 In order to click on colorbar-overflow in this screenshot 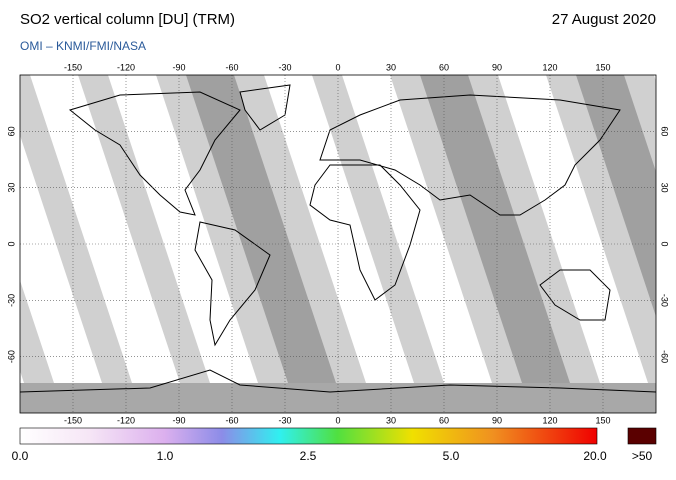, I will do `click(642, 436)`.